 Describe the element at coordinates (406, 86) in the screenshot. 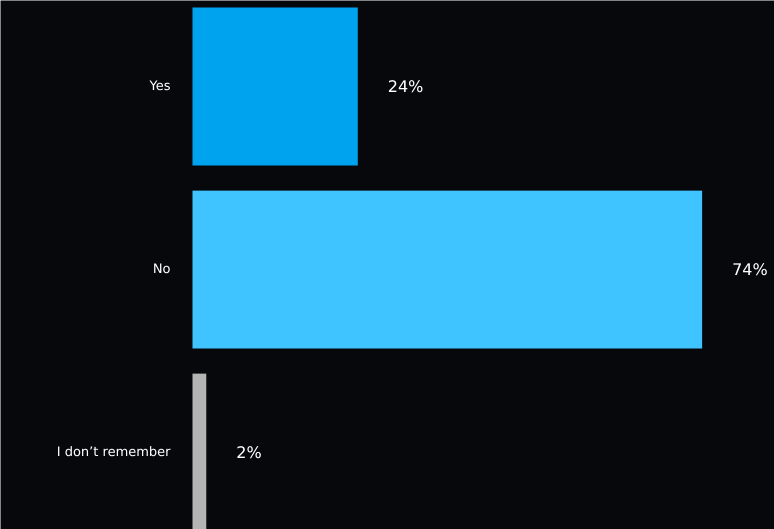

I see `data-label: 24%` at that location.